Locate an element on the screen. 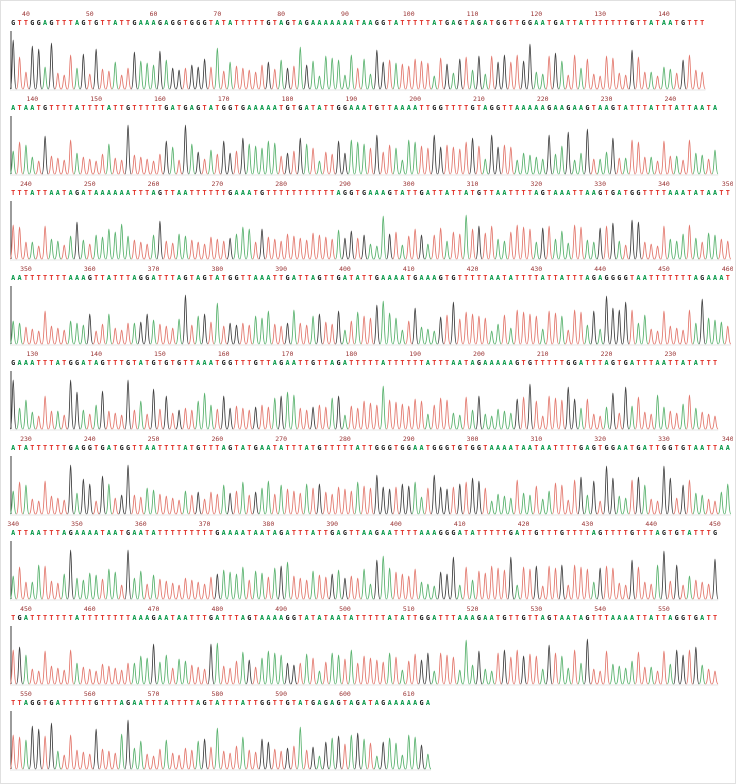 The width and height of the screenshot is (736, 784). position-tick-label: 180 is located at coordinates (288, 99).